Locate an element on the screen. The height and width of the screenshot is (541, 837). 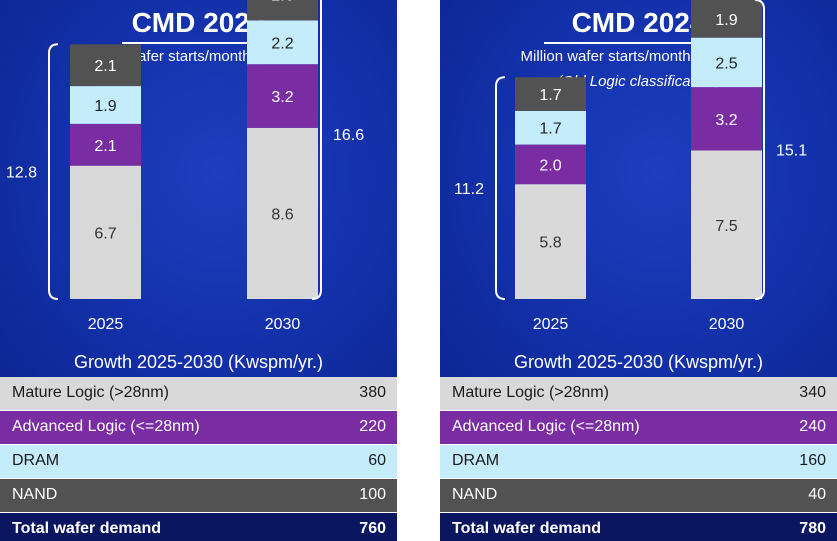
bar-segment-label: 7.5 is located at coordinates (726, 226).